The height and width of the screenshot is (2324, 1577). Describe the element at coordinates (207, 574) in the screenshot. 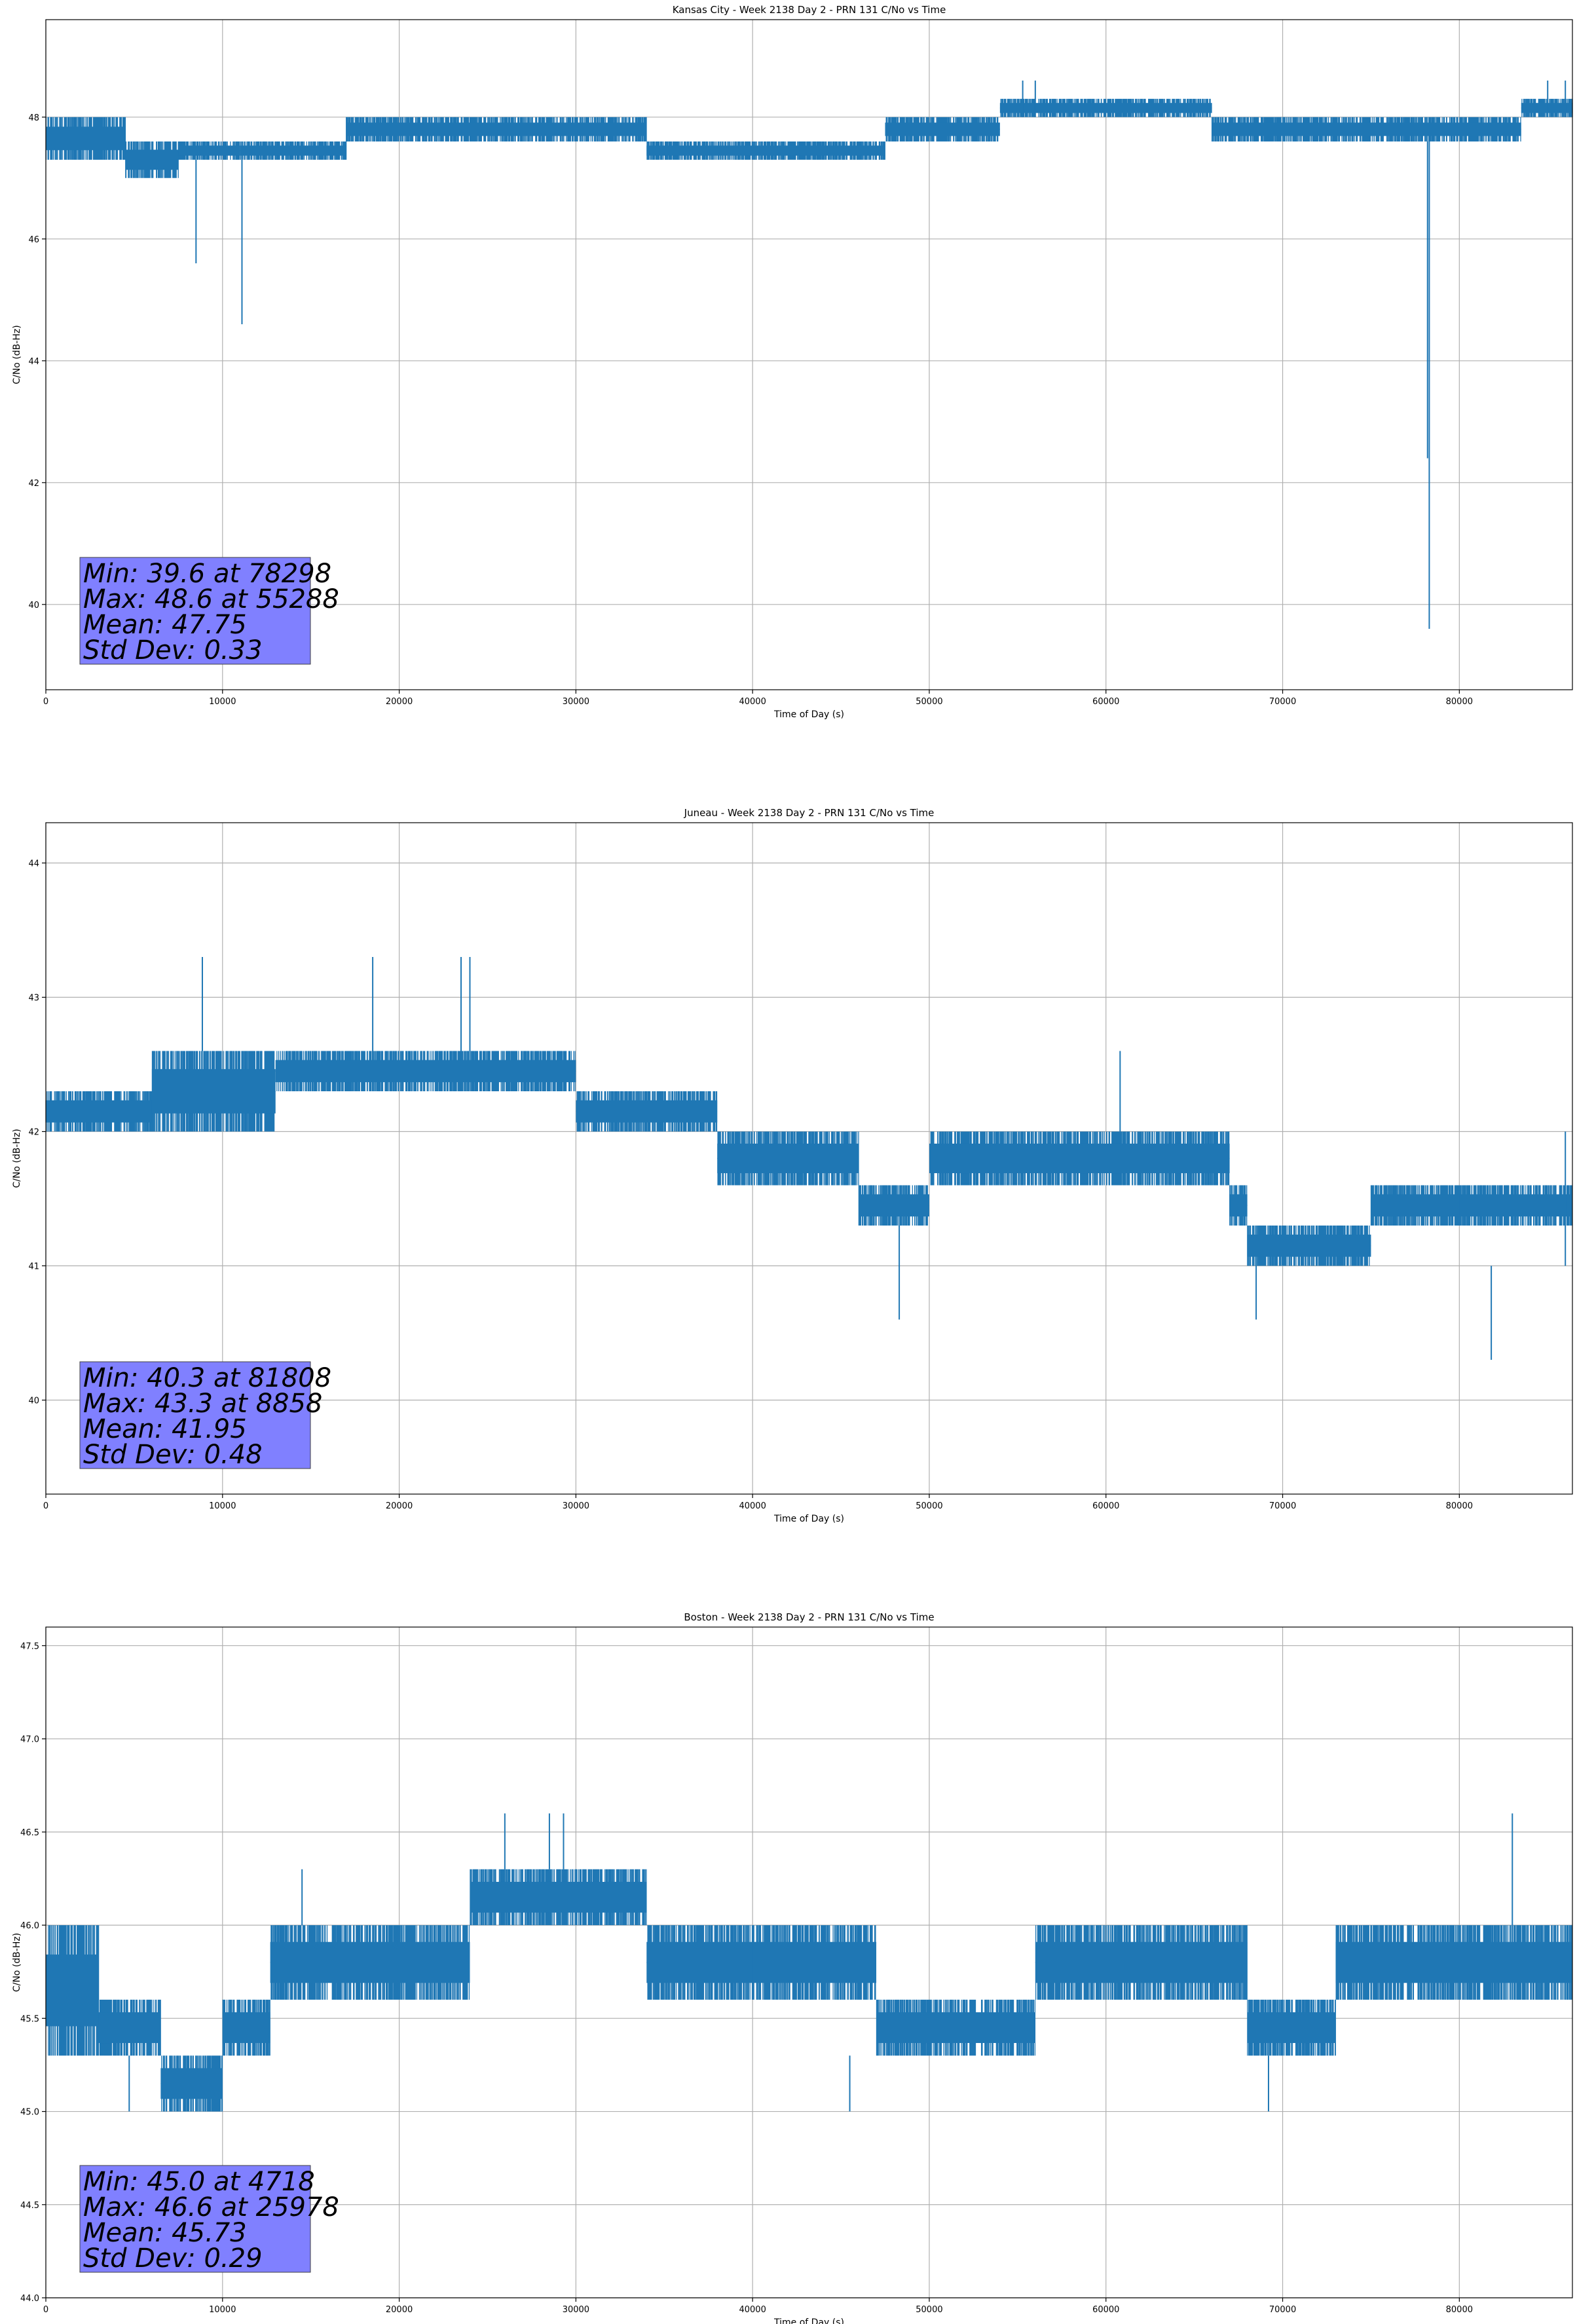

I see `stats-line: Min: 39.6 at 78298` at that location.